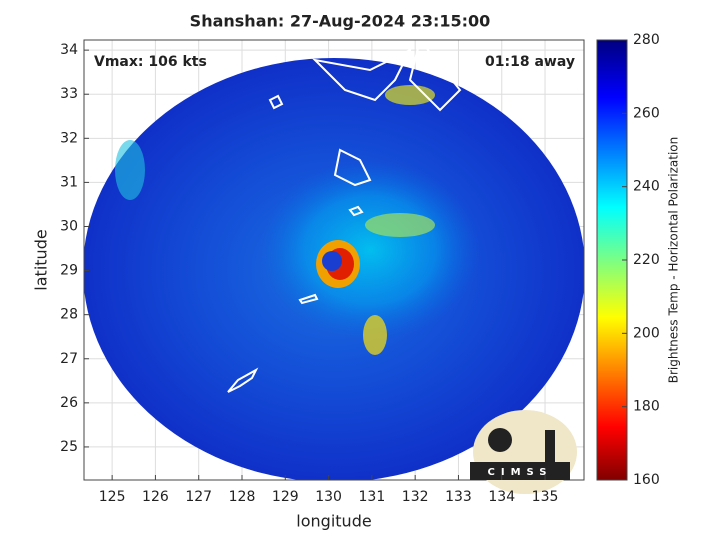 Image resolution: width=720 pixels, height=544 pixels. I want to click on x-tick-label: 130, so click(328, 497).